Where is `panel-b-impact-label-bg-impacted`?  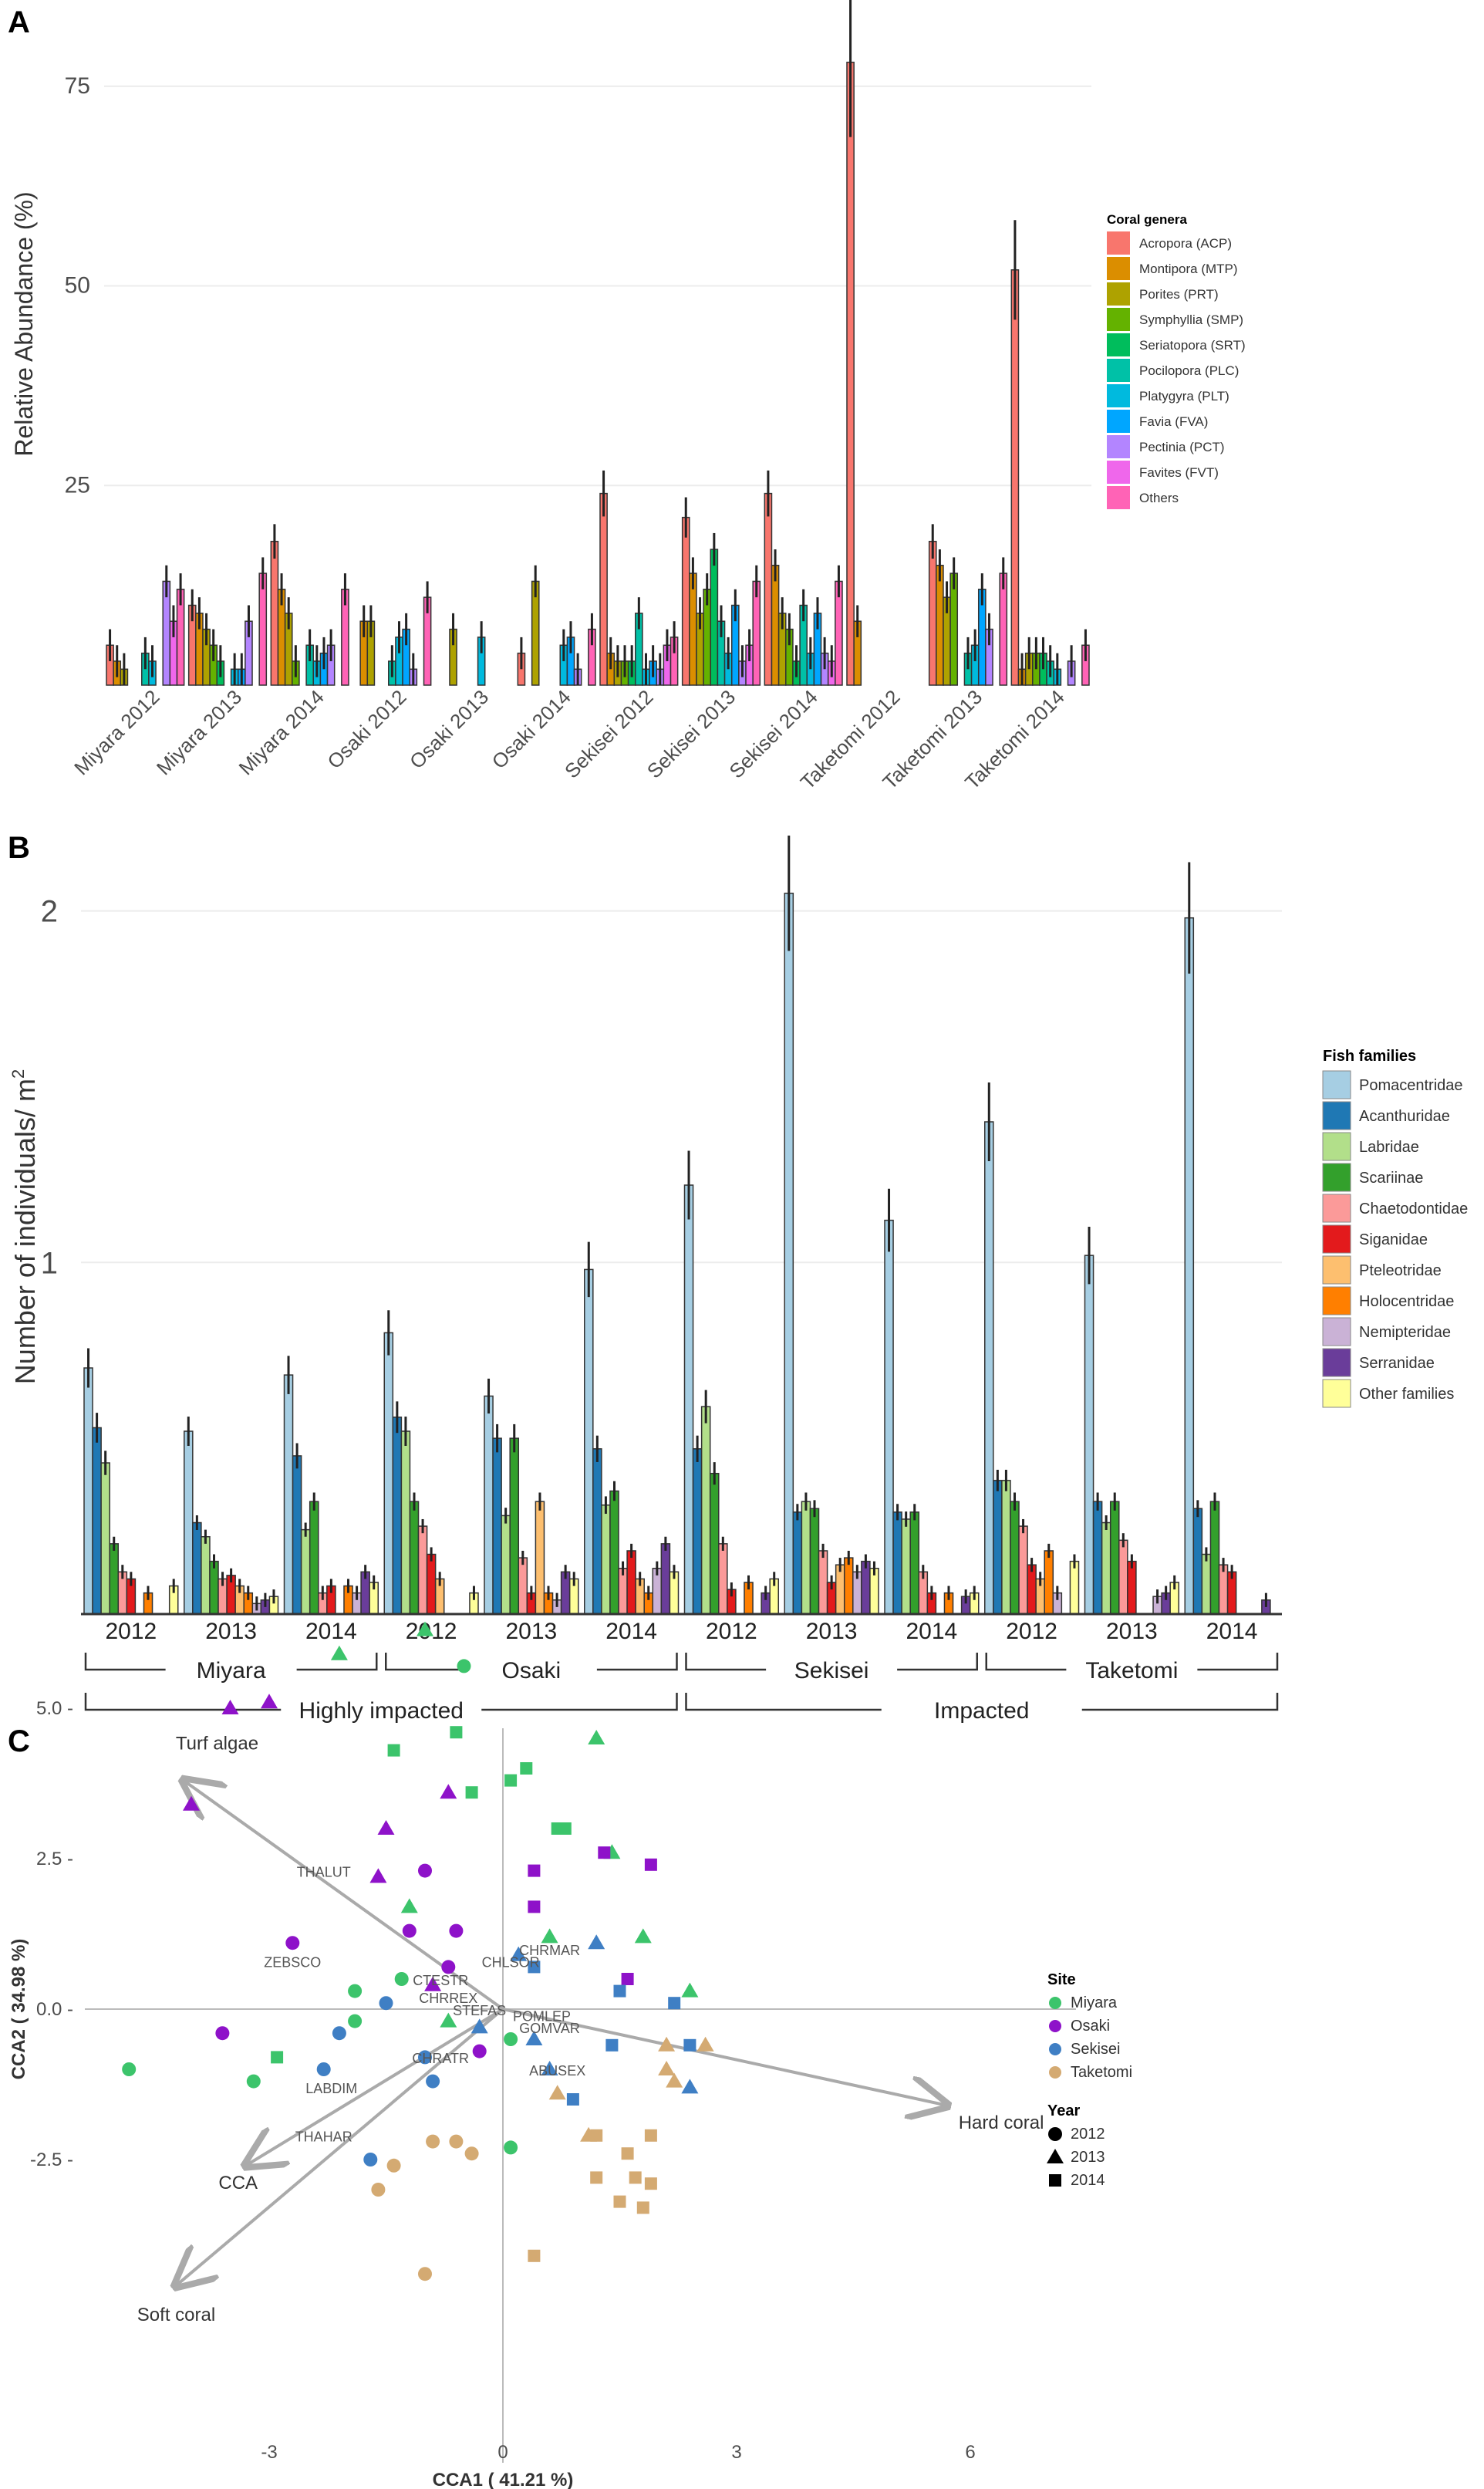 panel-b-impact-label-bg-impacted is located at coordinates (981, 1710).